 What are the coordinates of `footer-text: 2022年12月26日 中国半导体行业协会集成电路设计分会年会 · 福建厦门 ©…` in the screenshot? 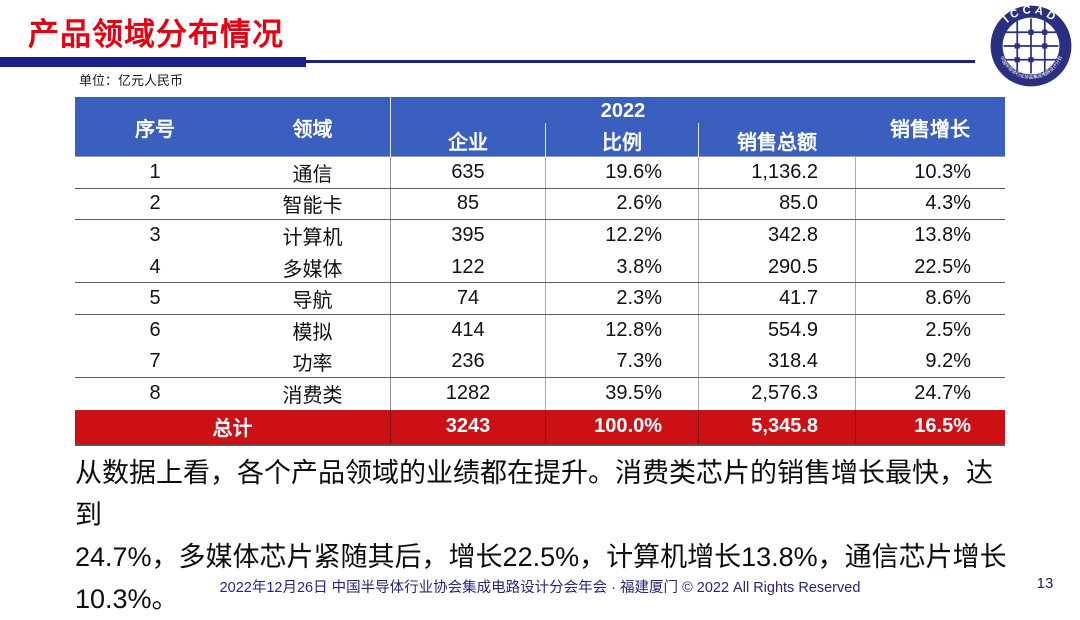 It's located at (540, 588).